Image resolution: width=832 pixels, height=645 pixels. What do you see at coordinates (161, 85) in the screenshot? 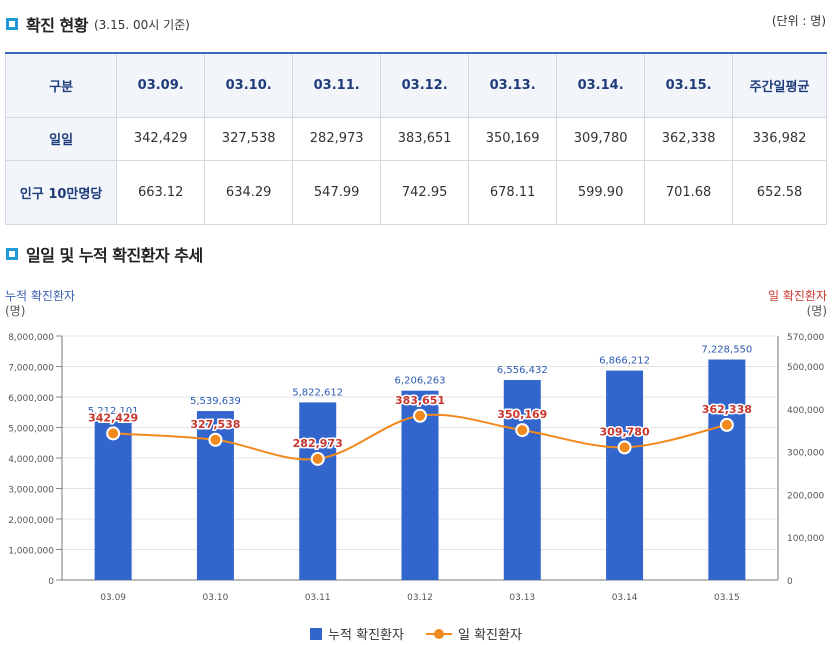
I see `table-col-header: 03.09.` at bounding box center [161, 85].